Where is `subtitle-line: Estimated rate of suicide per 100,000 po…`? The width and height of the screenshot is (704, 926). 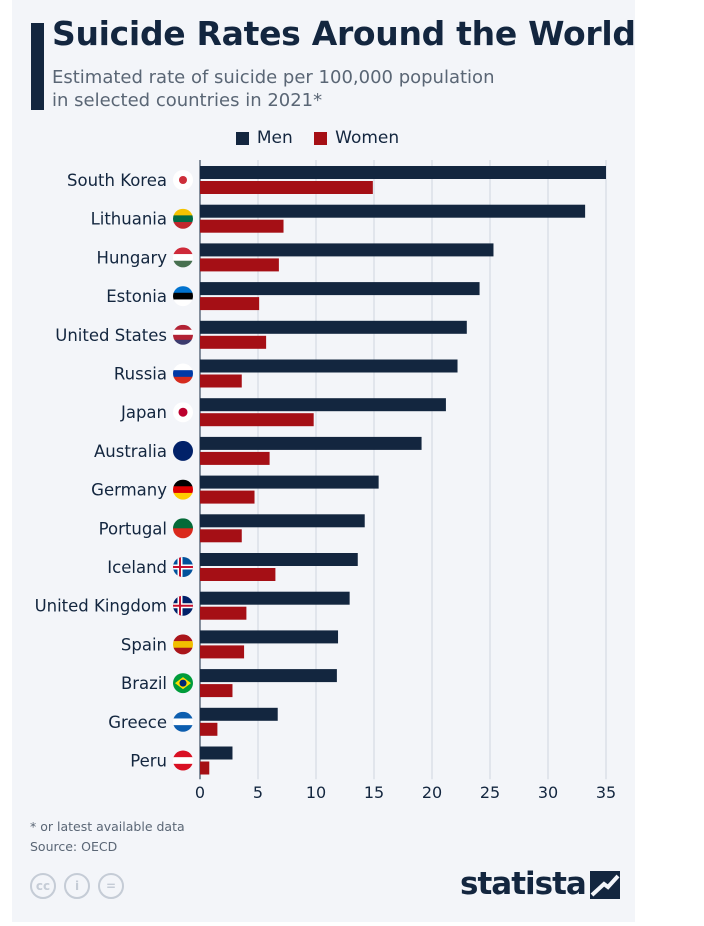
subtitle-line: Estimated rate of suicide per 100,000 po… is located at coordinates (273, 77).